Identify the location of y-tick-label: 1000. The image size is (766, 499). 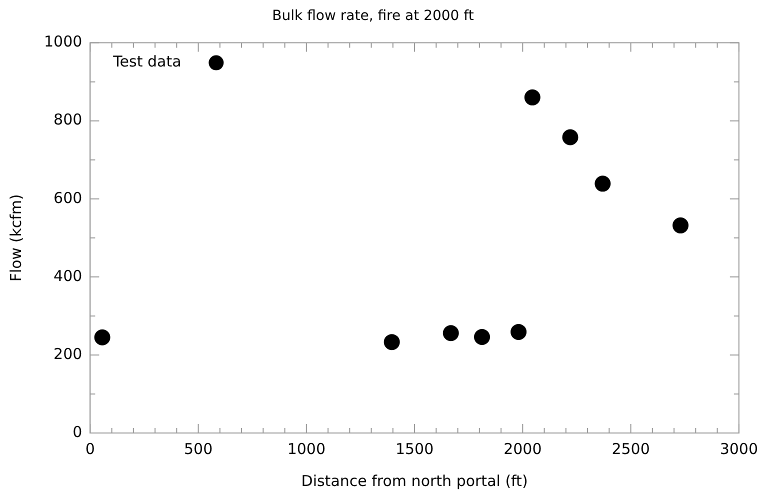
(63, 41).